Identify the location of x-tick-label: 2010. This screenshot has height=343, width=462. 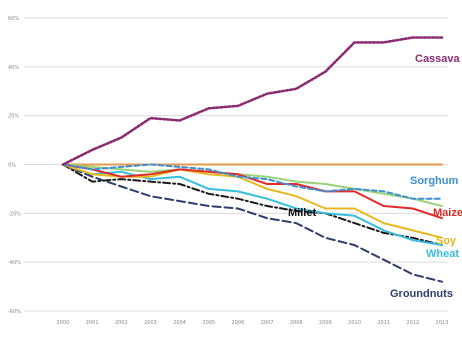
(354, 323).